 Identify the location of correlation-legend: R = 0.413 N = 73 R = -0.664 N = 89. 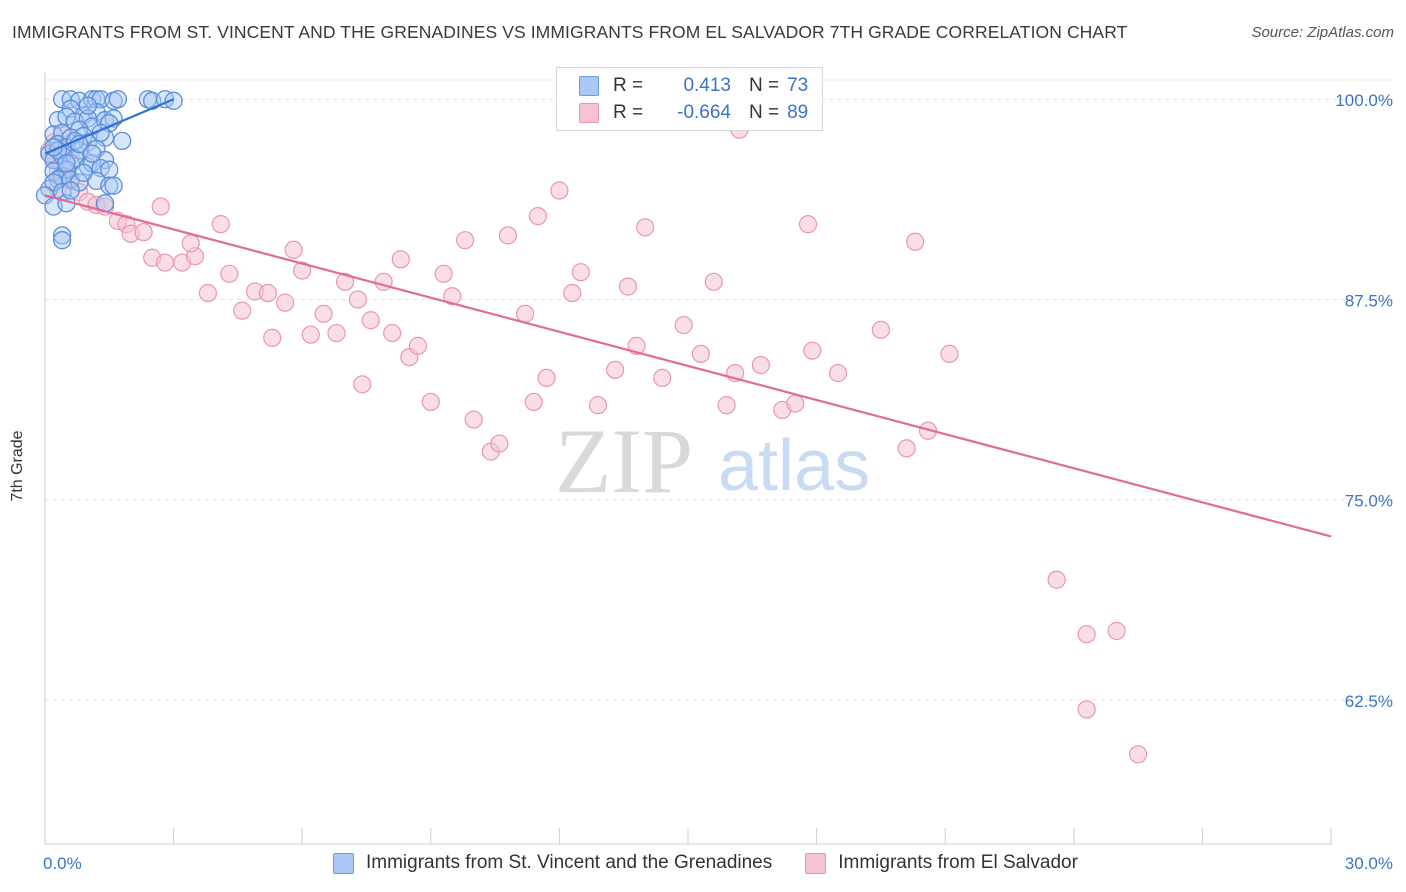
(689, 99).